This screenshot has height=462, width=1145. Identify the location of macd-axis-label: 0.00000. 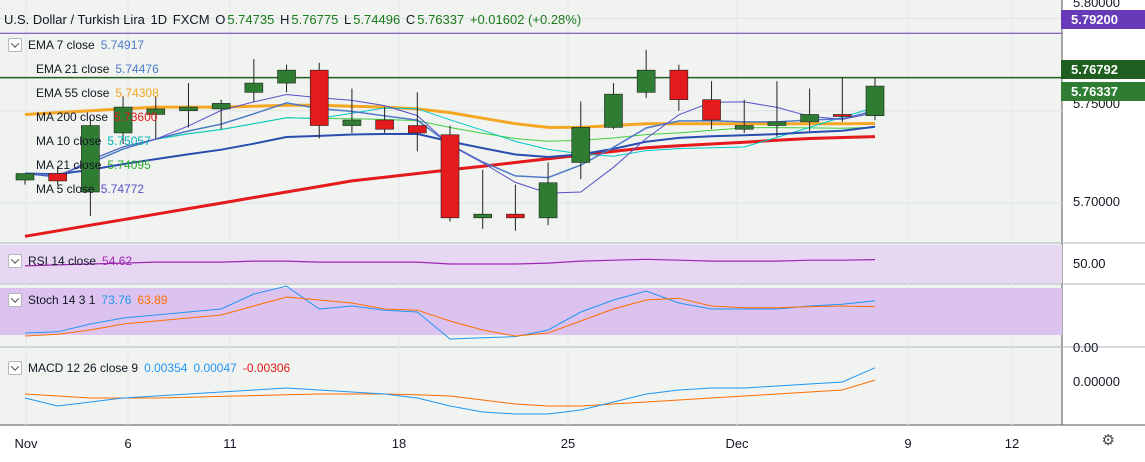
(1096, 381).